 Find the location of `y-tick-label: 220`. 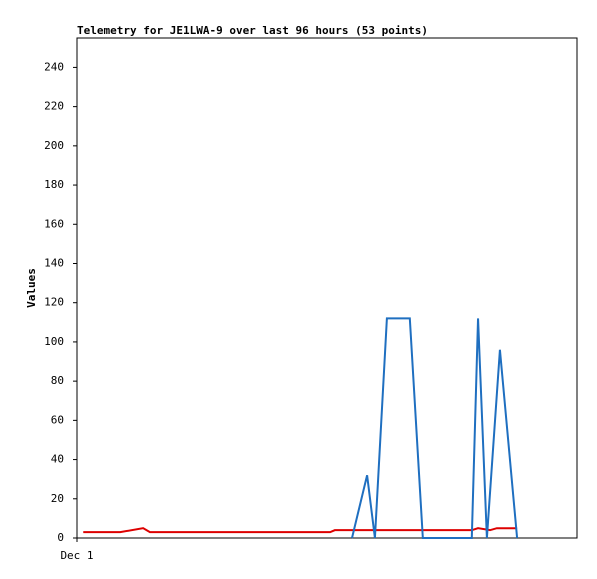

y-tick-label: 220 is located at coordinates (54, 106).